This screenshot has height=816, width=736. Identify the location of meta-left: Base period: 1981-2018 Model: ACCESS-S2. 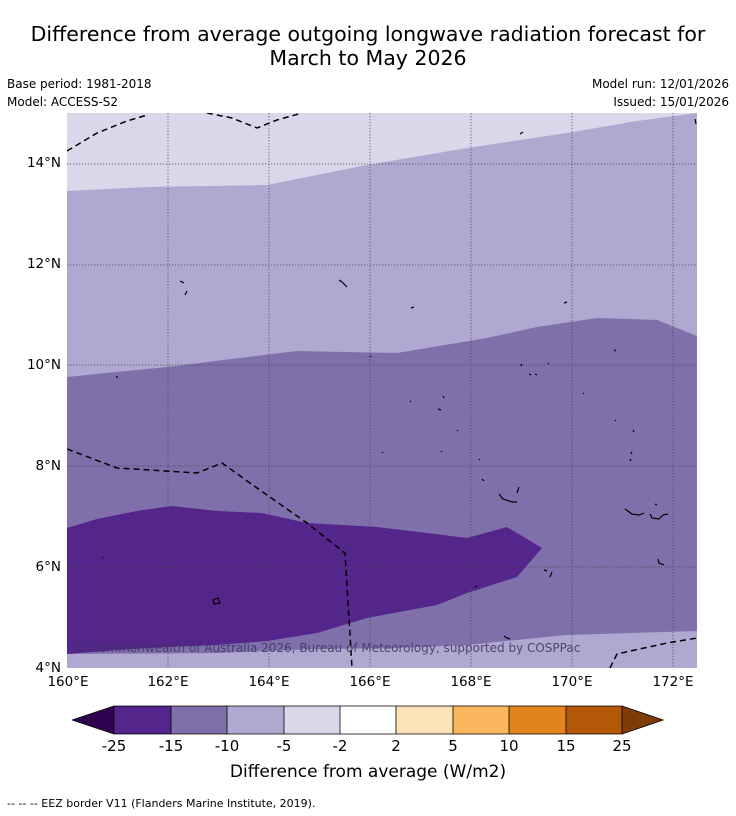
(79, 93).